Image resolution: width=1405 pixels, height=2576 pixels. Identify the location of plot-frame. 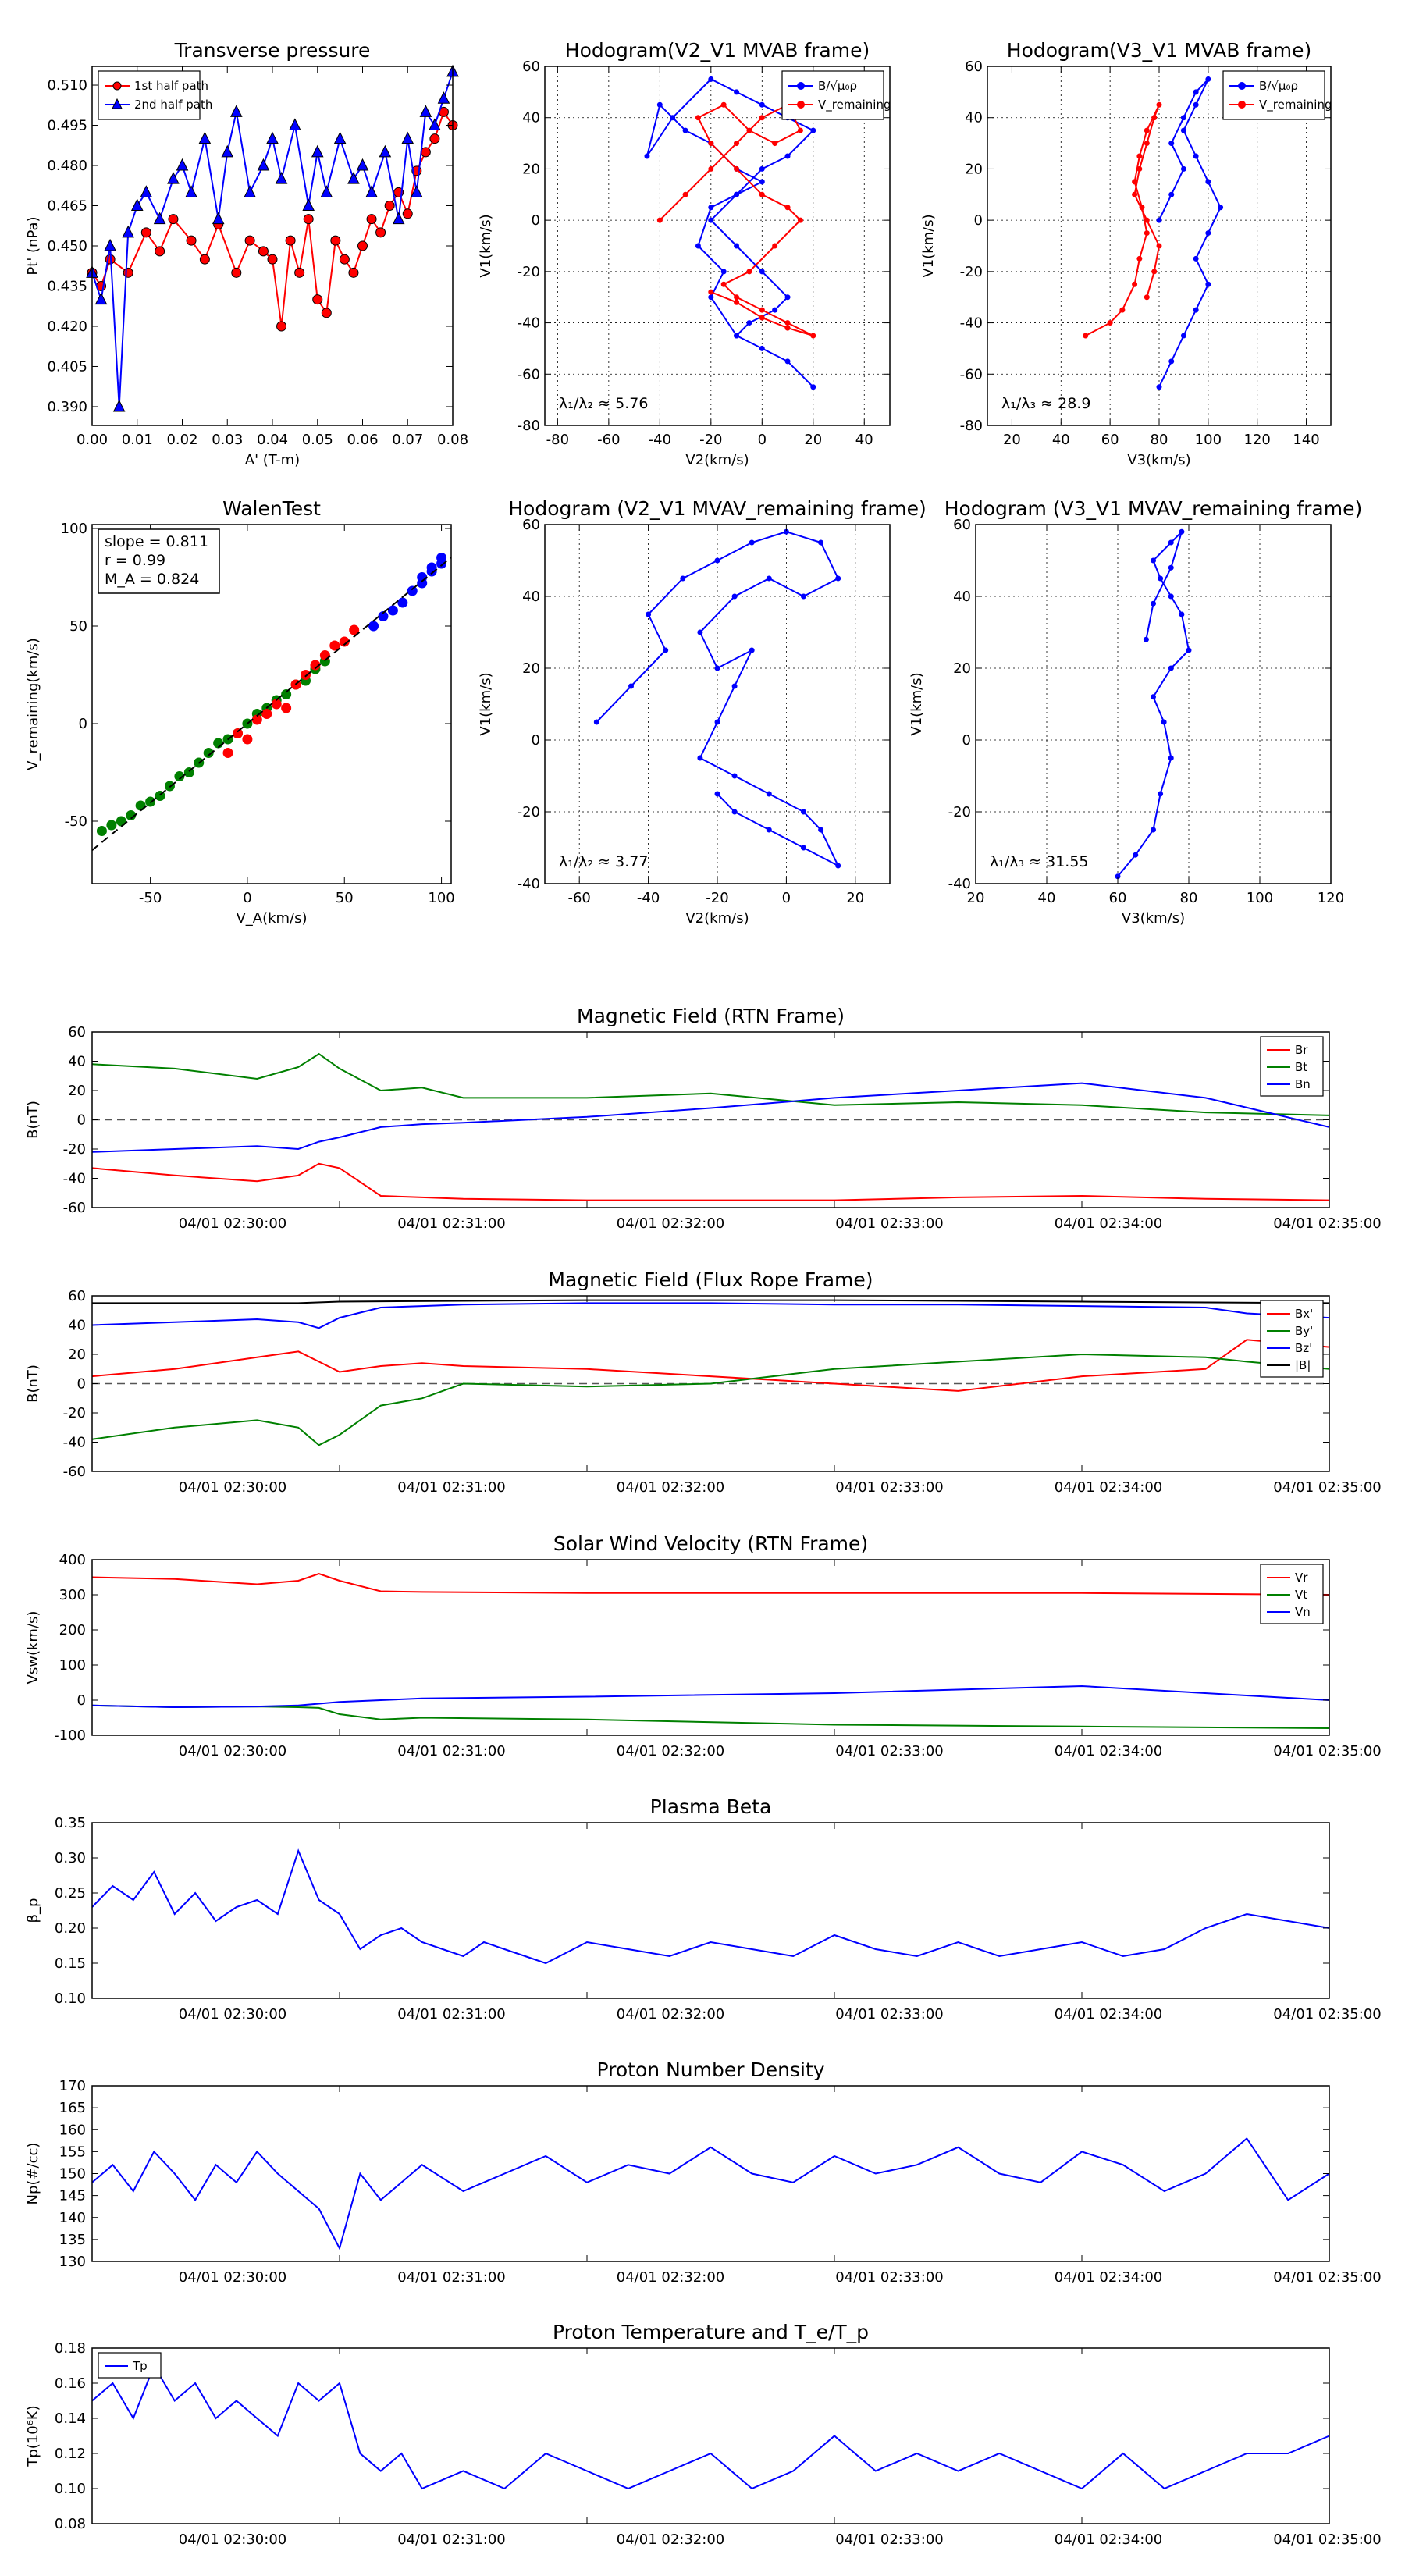
(711, 1910).